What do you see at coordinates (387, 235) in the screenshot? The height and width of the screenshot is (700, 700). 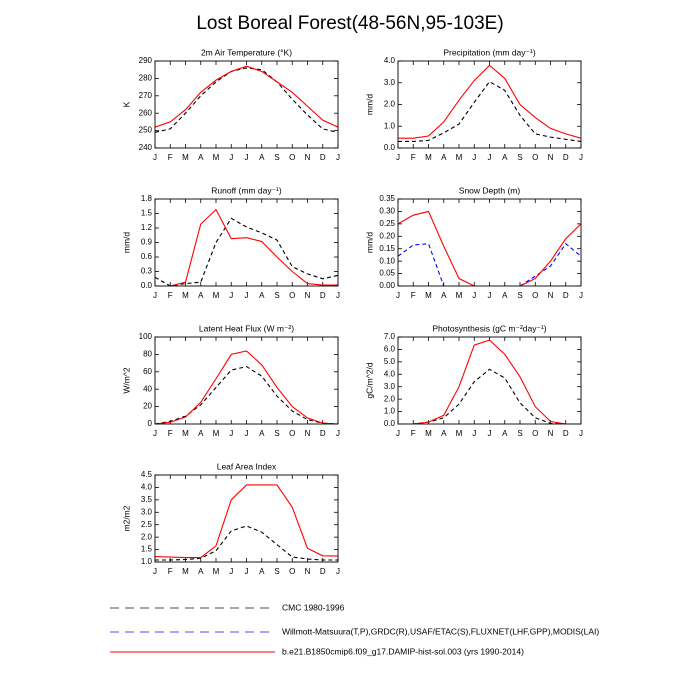 I see `y-tick-label: 0.20` at bounding box center [387, 235].